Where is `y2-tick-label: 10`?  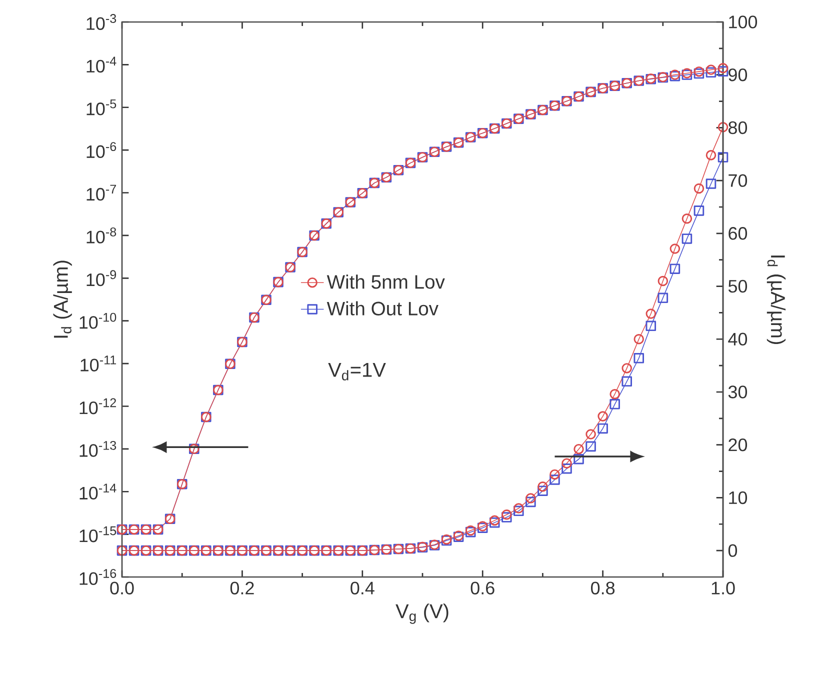
y2-tick-label: 10 is located at coordinates (738, 497).